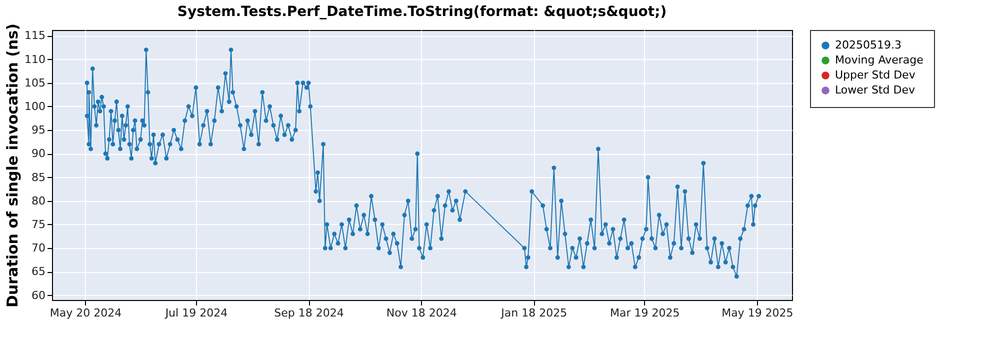  What do you see at coordinates (39, 295) in the screenshot?
I see `y-tick-label: 60` at bounding box center [39, 295].